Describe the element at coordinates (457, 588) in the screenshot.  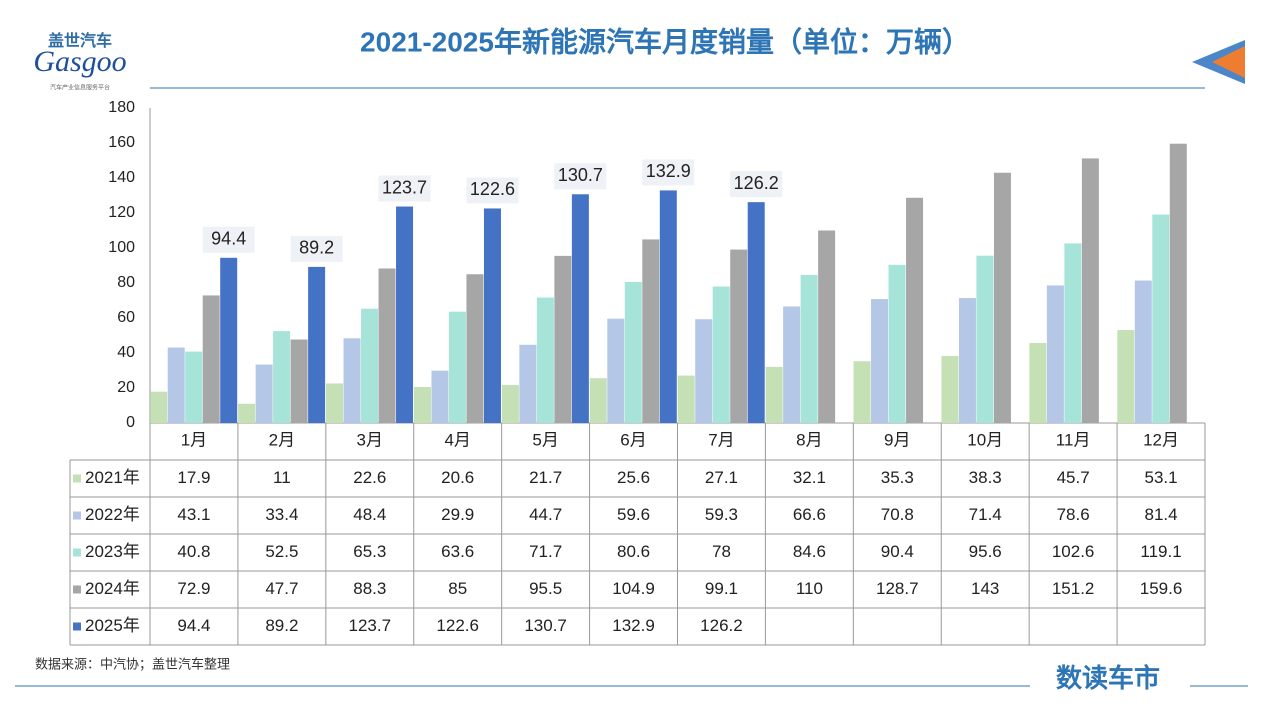
I see `table-cell: 85` at that location.